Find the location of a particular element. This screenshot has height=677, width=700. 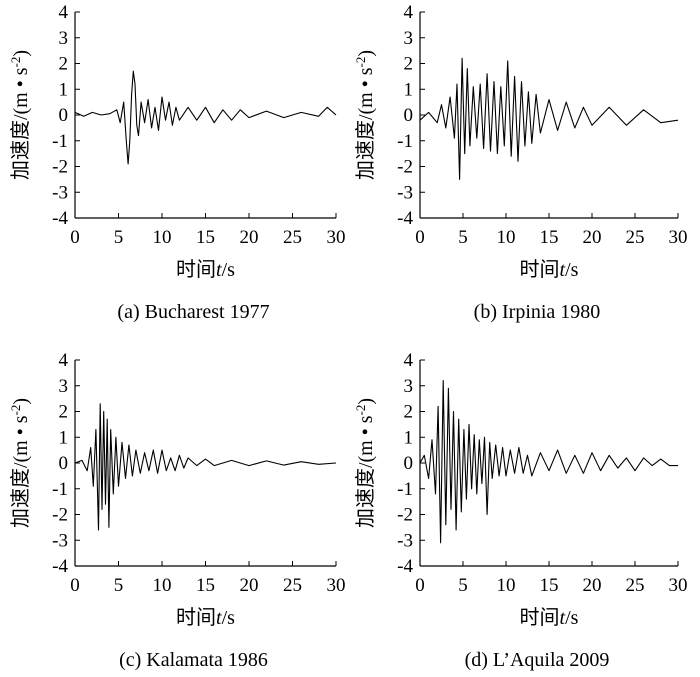

panel-caption: (a) Bucharest 1977 is located at coordinates (193, 312).